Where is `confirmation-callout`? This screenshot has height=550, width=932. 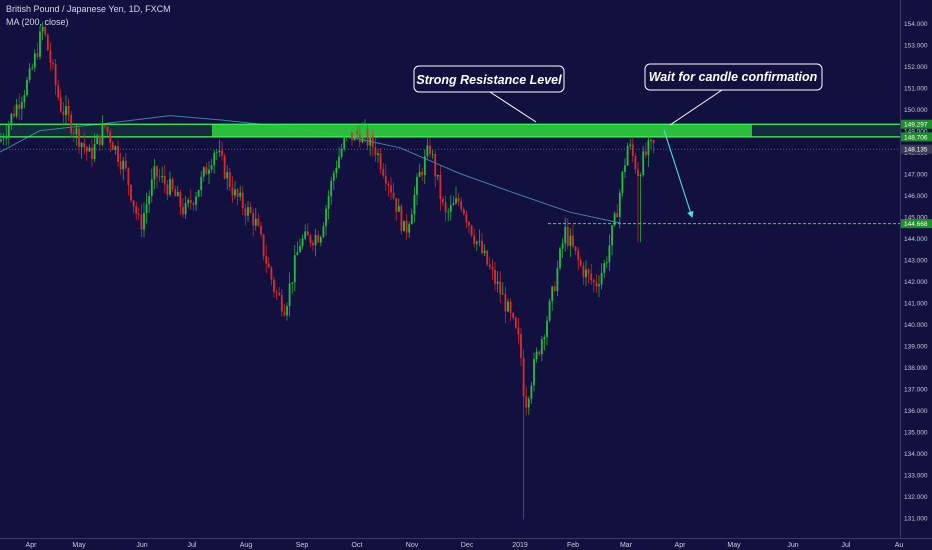
confirmation-callout is located at coordinates (733, 77).